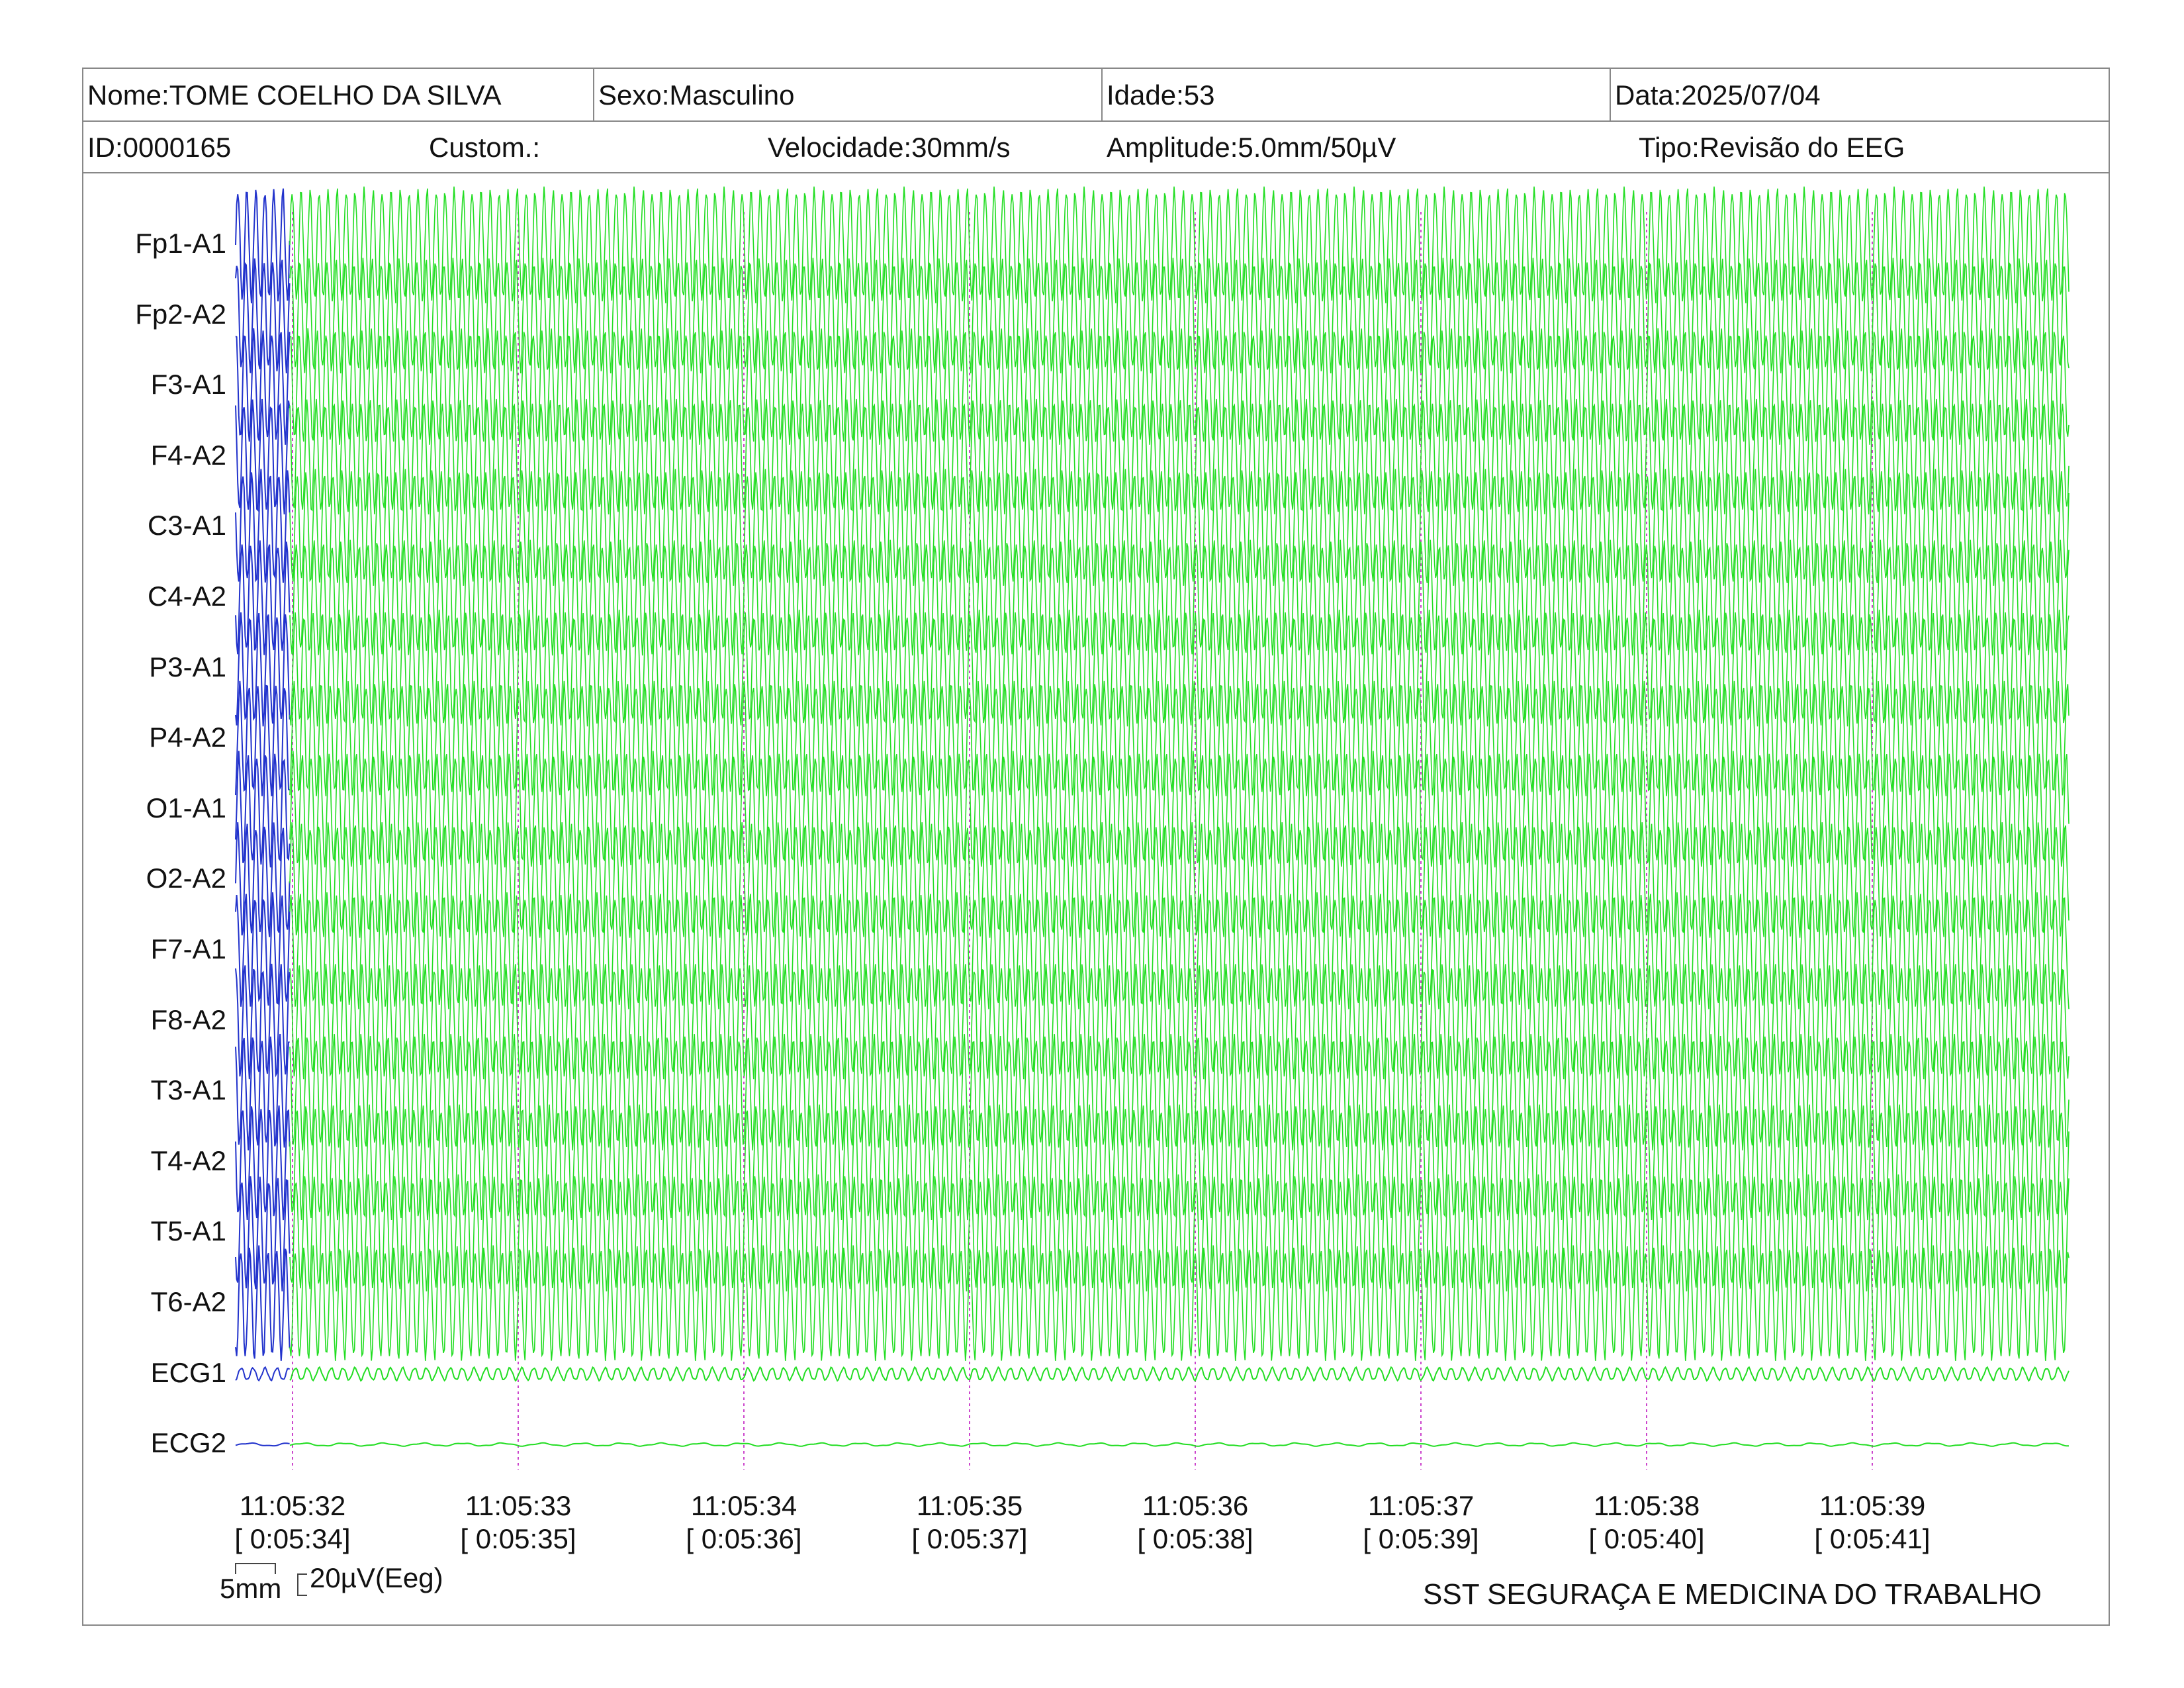 This screenshot has height=1688, width=2184. What do you see at coordinates (188, 1090) in the screenshot?
I see `channel-label-t3-a1: T3-A1` at bounding box center [188, 1090].